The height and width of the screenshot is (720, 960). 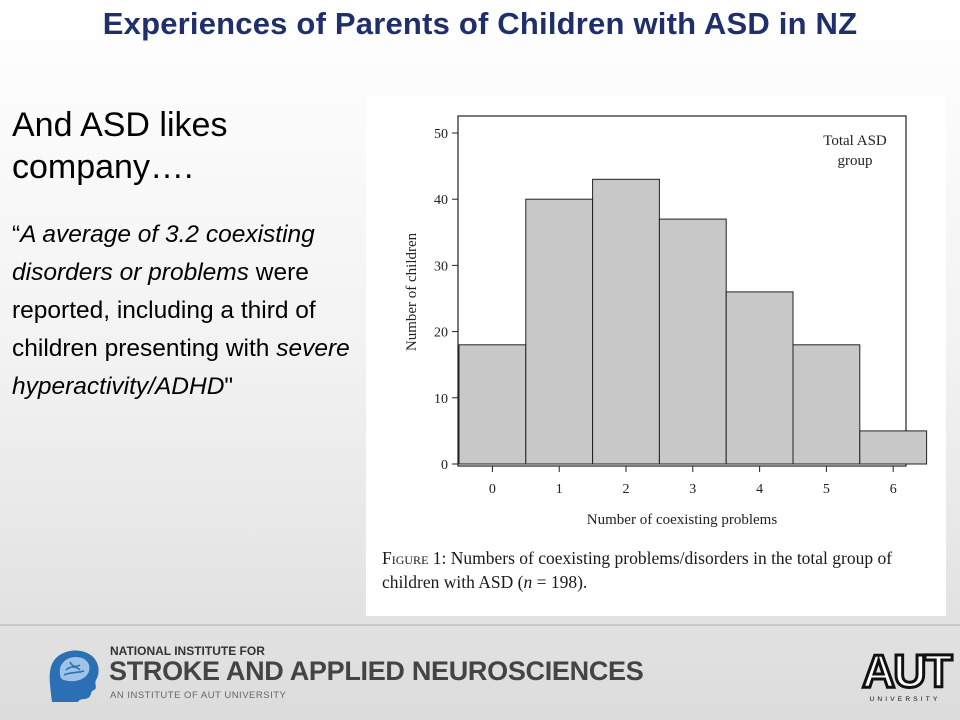 What do you see at coordinates (528, 582) in the screenshot?
I see `caption-n-symbol: n` at bounding box center [528, 582].